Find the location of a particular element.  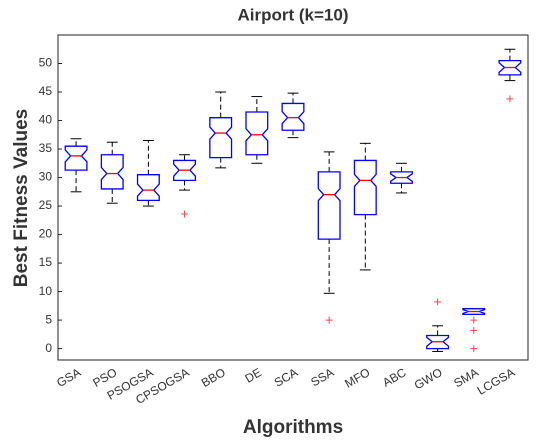

x-tick-label: SSA is located at coordinates (322, 377).